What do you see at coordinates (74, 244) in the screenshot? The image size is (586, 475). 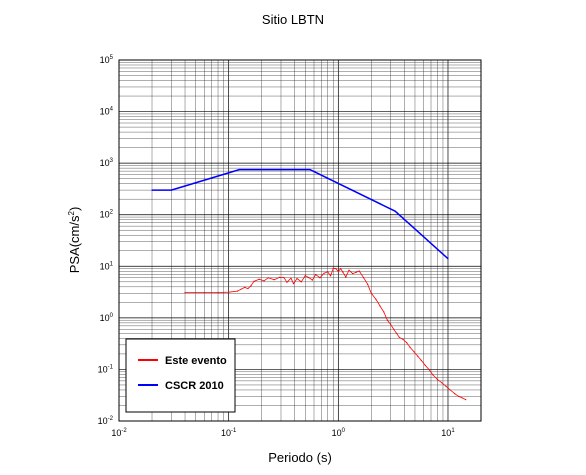 I see `y-axis-label-main: PSA(cm/s` at bounding box center [74, 244].